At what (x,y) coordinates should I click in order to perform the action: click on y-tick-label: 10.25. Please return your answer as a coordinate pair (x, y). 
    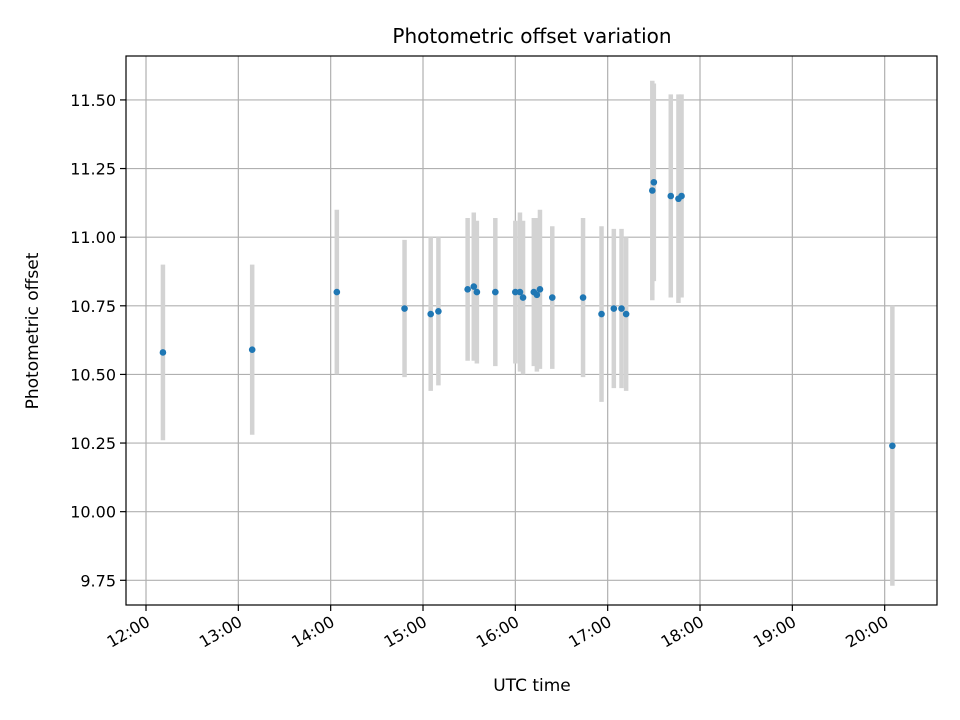
    Looking at the image, I should click on (93, 443).